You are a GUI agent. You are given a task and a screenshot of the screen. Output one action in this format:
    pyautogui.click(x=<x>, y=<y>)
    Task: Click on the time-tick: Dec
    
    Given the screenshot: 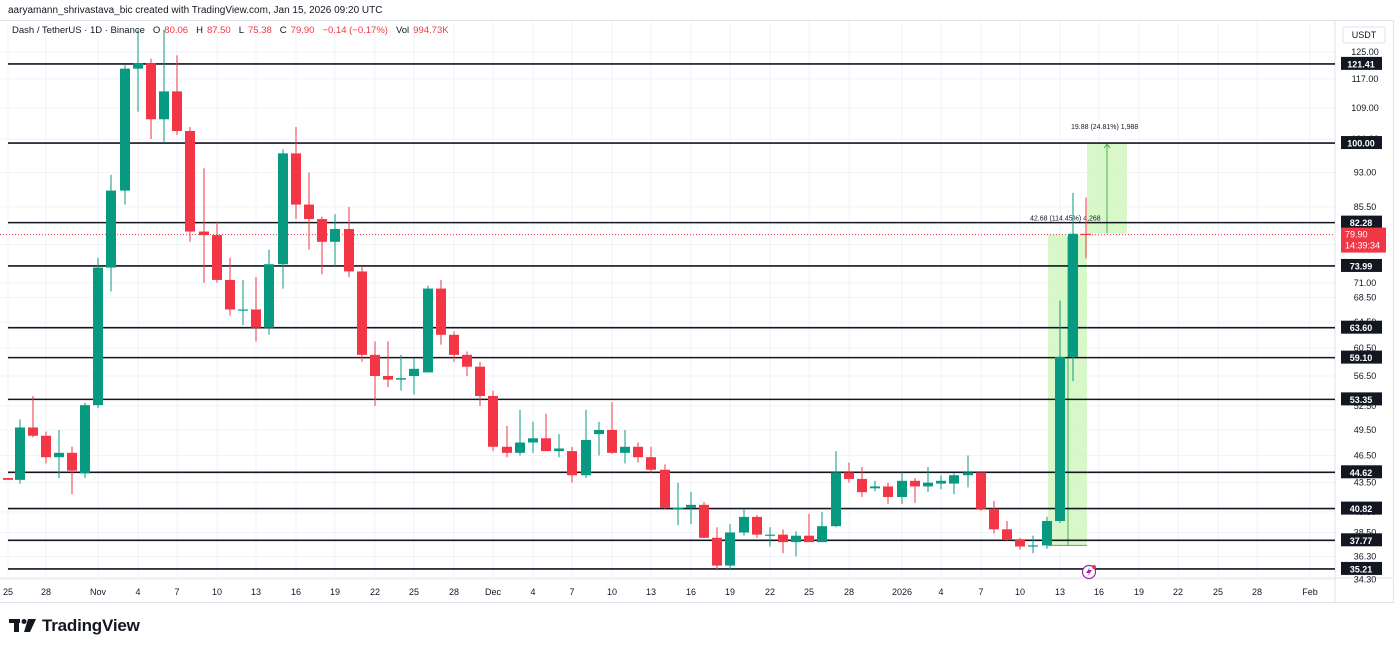 What is the action you would take?
    pyautogui.click(x=493, y=592)
    